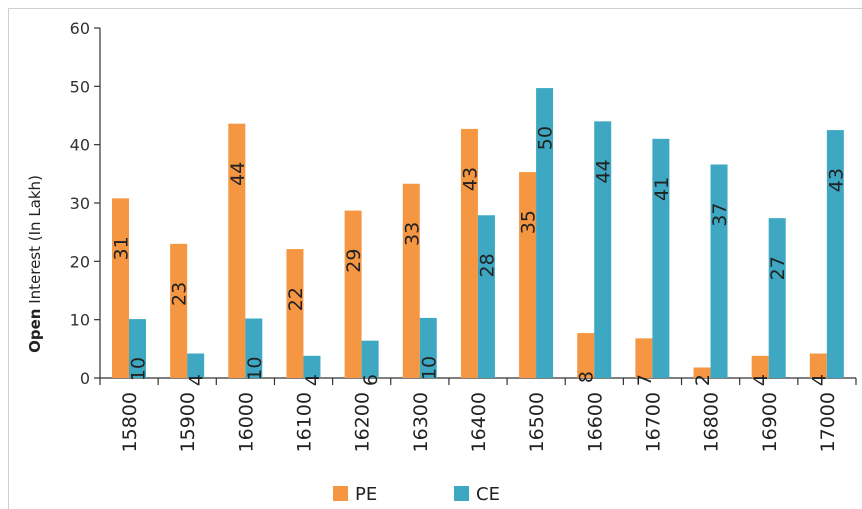 The width and height of the screenshot is (862, 509). I want to click on x-tick-label: 17000, so click(828, 422).